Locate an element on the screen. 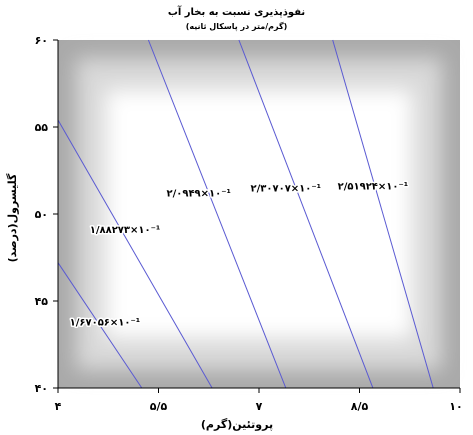  contour-label-halo: ۲/۰۹۴۹×۱۰⁻¹ is located at coordinates (198, 194).